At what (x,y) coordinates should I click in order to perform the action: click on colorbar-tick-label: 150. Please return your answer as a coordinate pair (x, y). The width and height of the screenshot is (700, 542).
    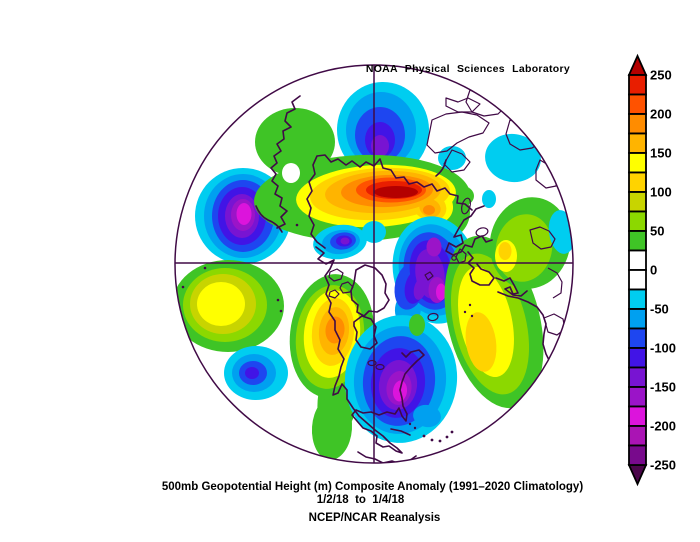
    Looking at the image, I should click on (661, 153).